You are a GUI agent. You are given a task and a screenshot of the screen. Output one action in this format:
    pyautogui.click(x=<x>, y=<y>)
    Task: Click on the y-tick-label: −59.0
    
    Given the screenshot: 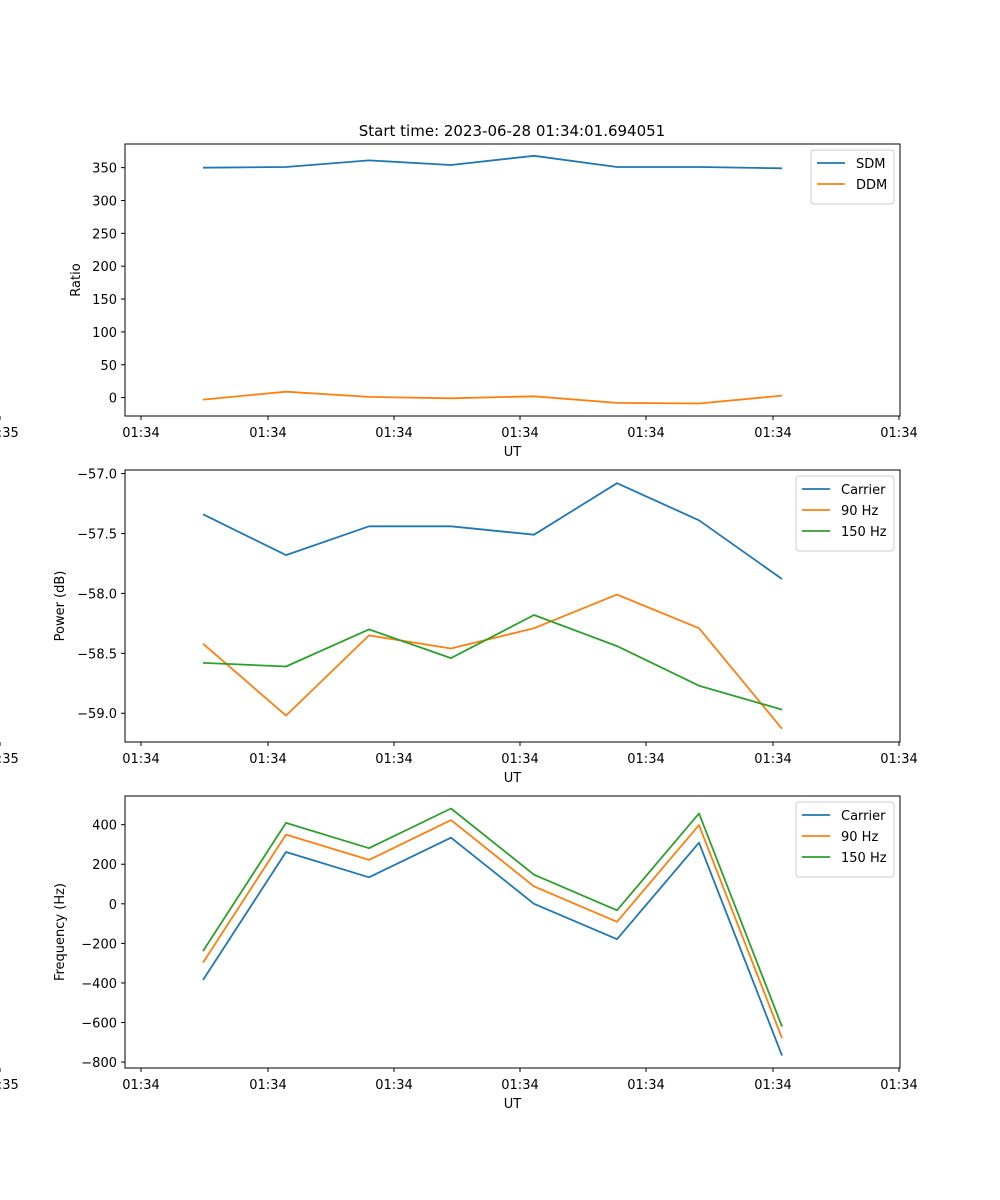 What is the action you would take?
    pyautogui.click(x=97, y=714)
    